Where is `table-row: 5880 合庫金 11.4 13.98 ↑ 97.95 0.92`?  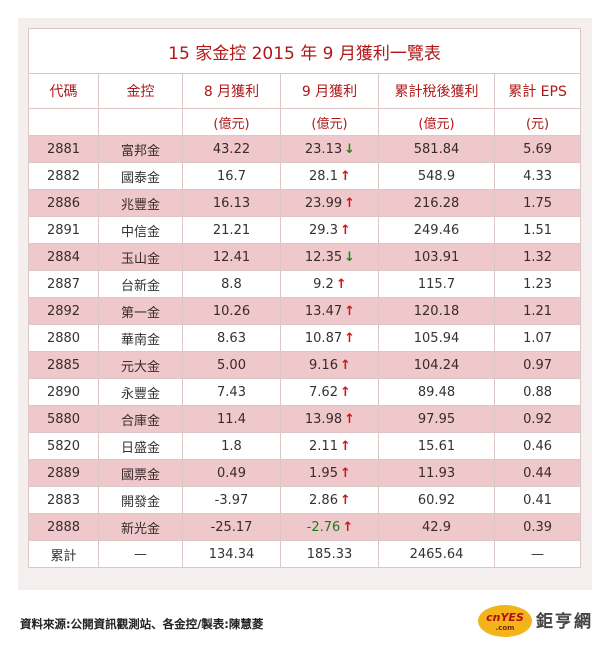
table-row: 5880 合庫金 11.4 13.98 ↑ 97.95 0.92 is located at coordinates (305, 419).